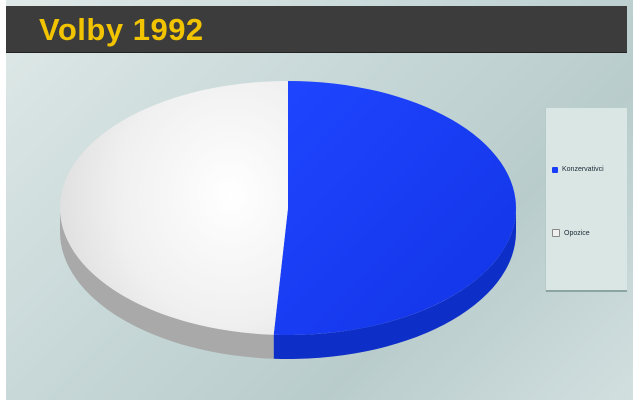 This screenshot has height=400, width=633. Describe the element at coordinates (555, 169) in the screenshot. I see `legend-swatch-blue` at that location.